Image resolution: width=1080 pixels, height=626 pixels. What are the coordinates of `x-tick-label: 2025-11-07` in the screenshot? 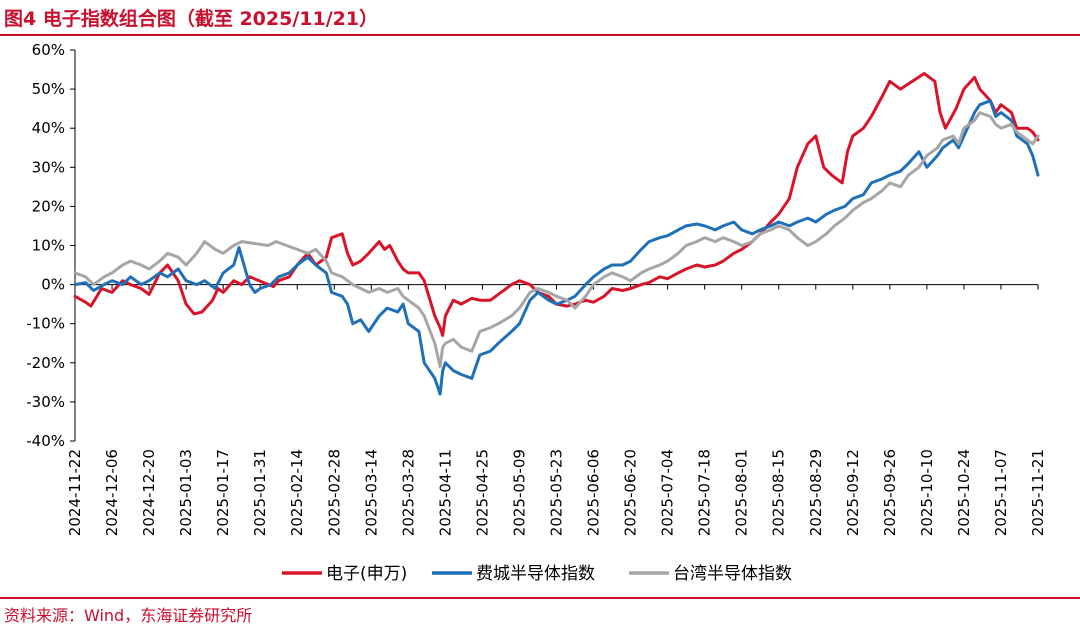 It's located at (1001, 492).